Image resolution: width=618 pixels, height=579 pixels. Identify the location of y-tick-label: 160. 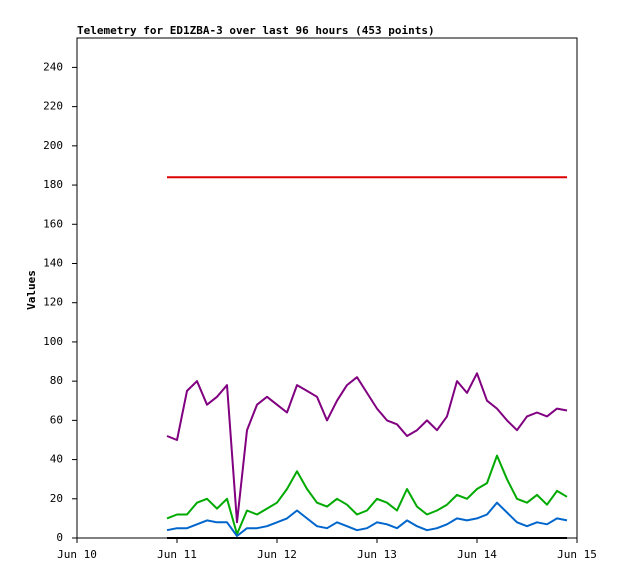
(53, 223).